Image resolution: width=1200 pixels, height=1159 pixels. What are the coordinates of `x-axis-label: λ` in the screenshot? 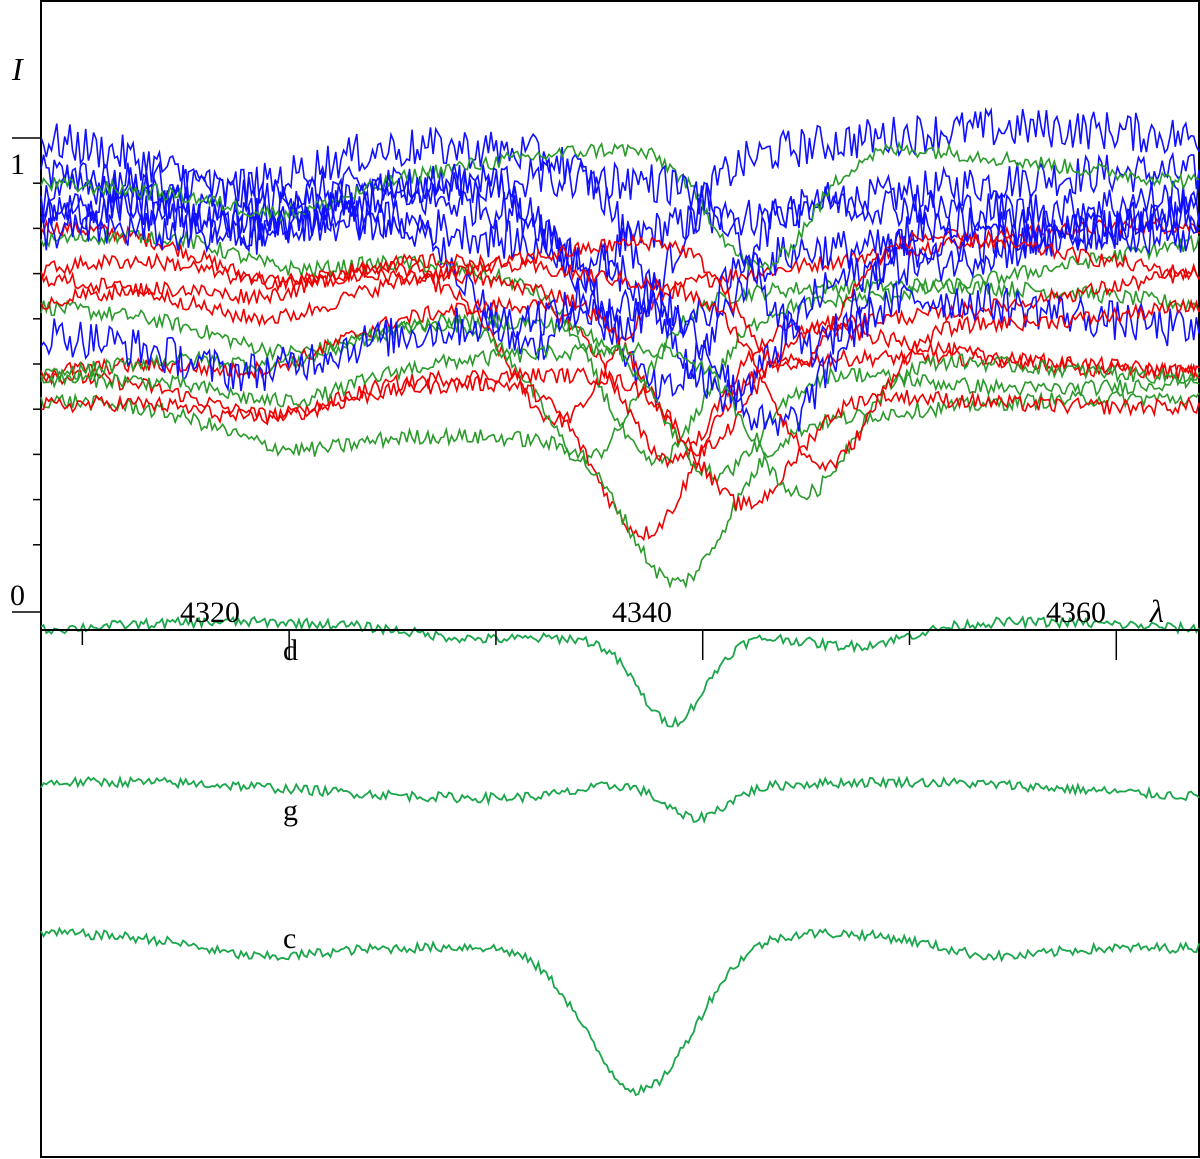 It's located at (1156, 611).